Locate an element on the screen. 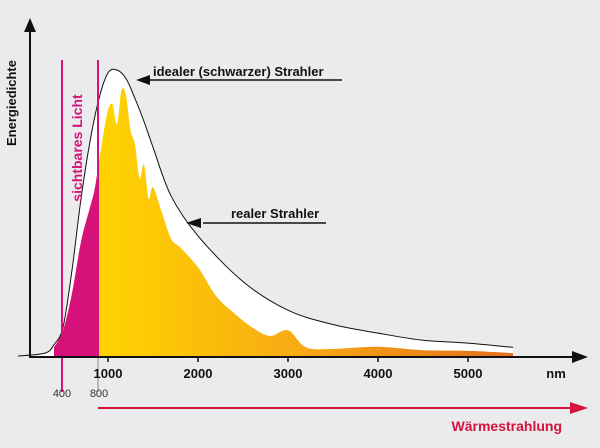 Image resolution: width=600 pixels, height=448 pixels. x-tick-label-5000: 5000 is located at coordinates (468, 373).